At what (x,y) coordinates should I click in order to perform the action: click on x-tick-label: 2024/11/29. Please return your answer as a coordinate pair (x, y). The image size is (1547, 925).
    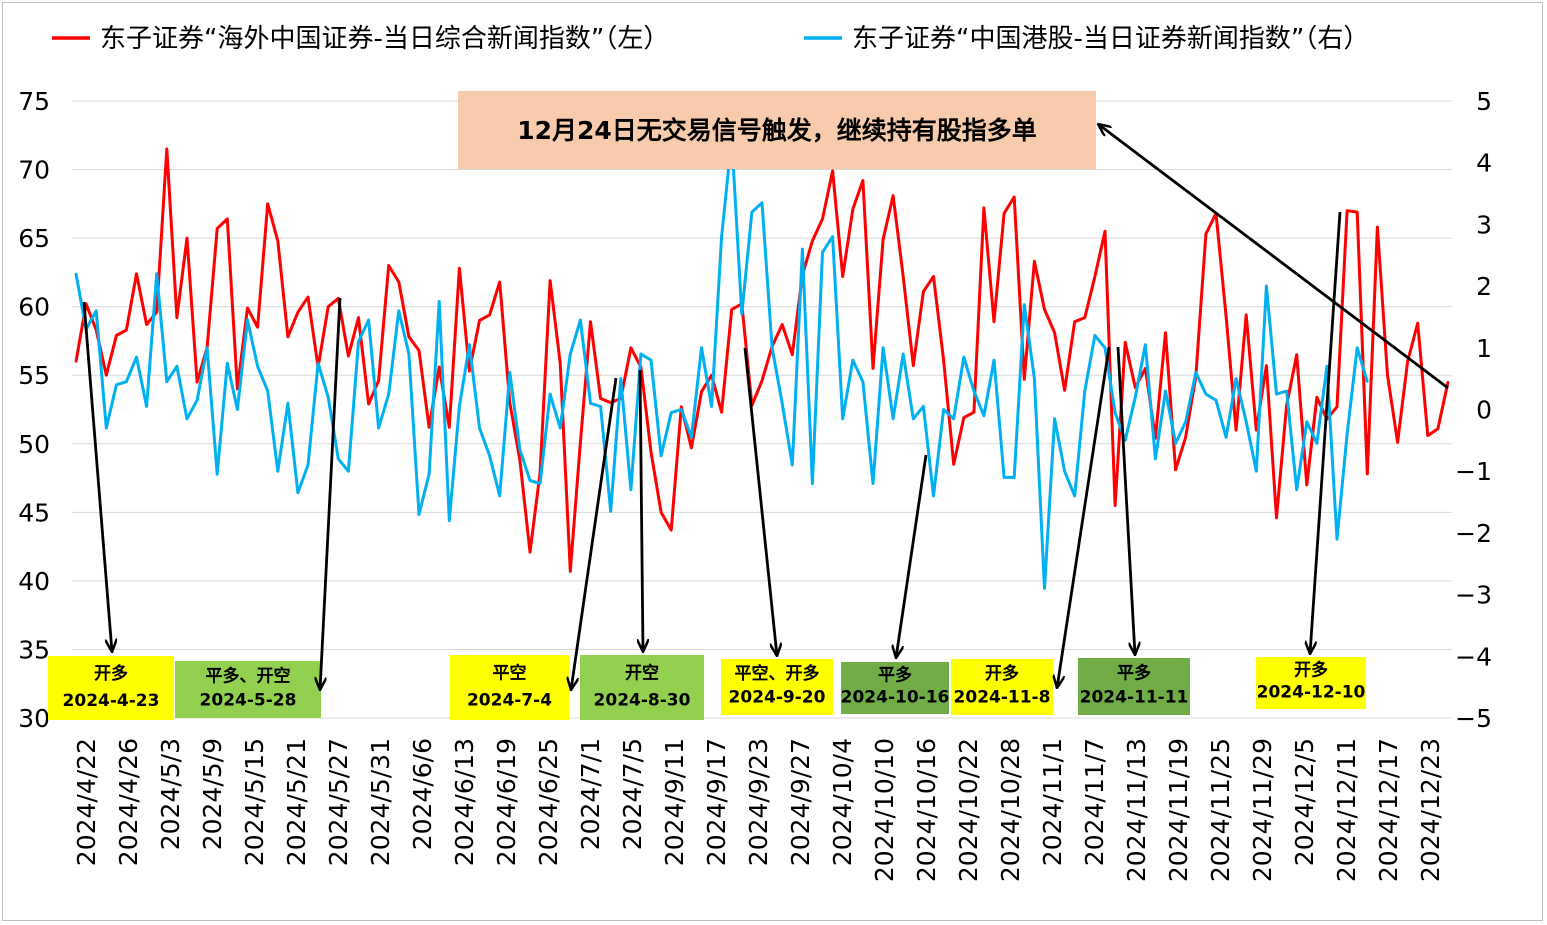
    Looking at the image, I should click on (1262, 810).